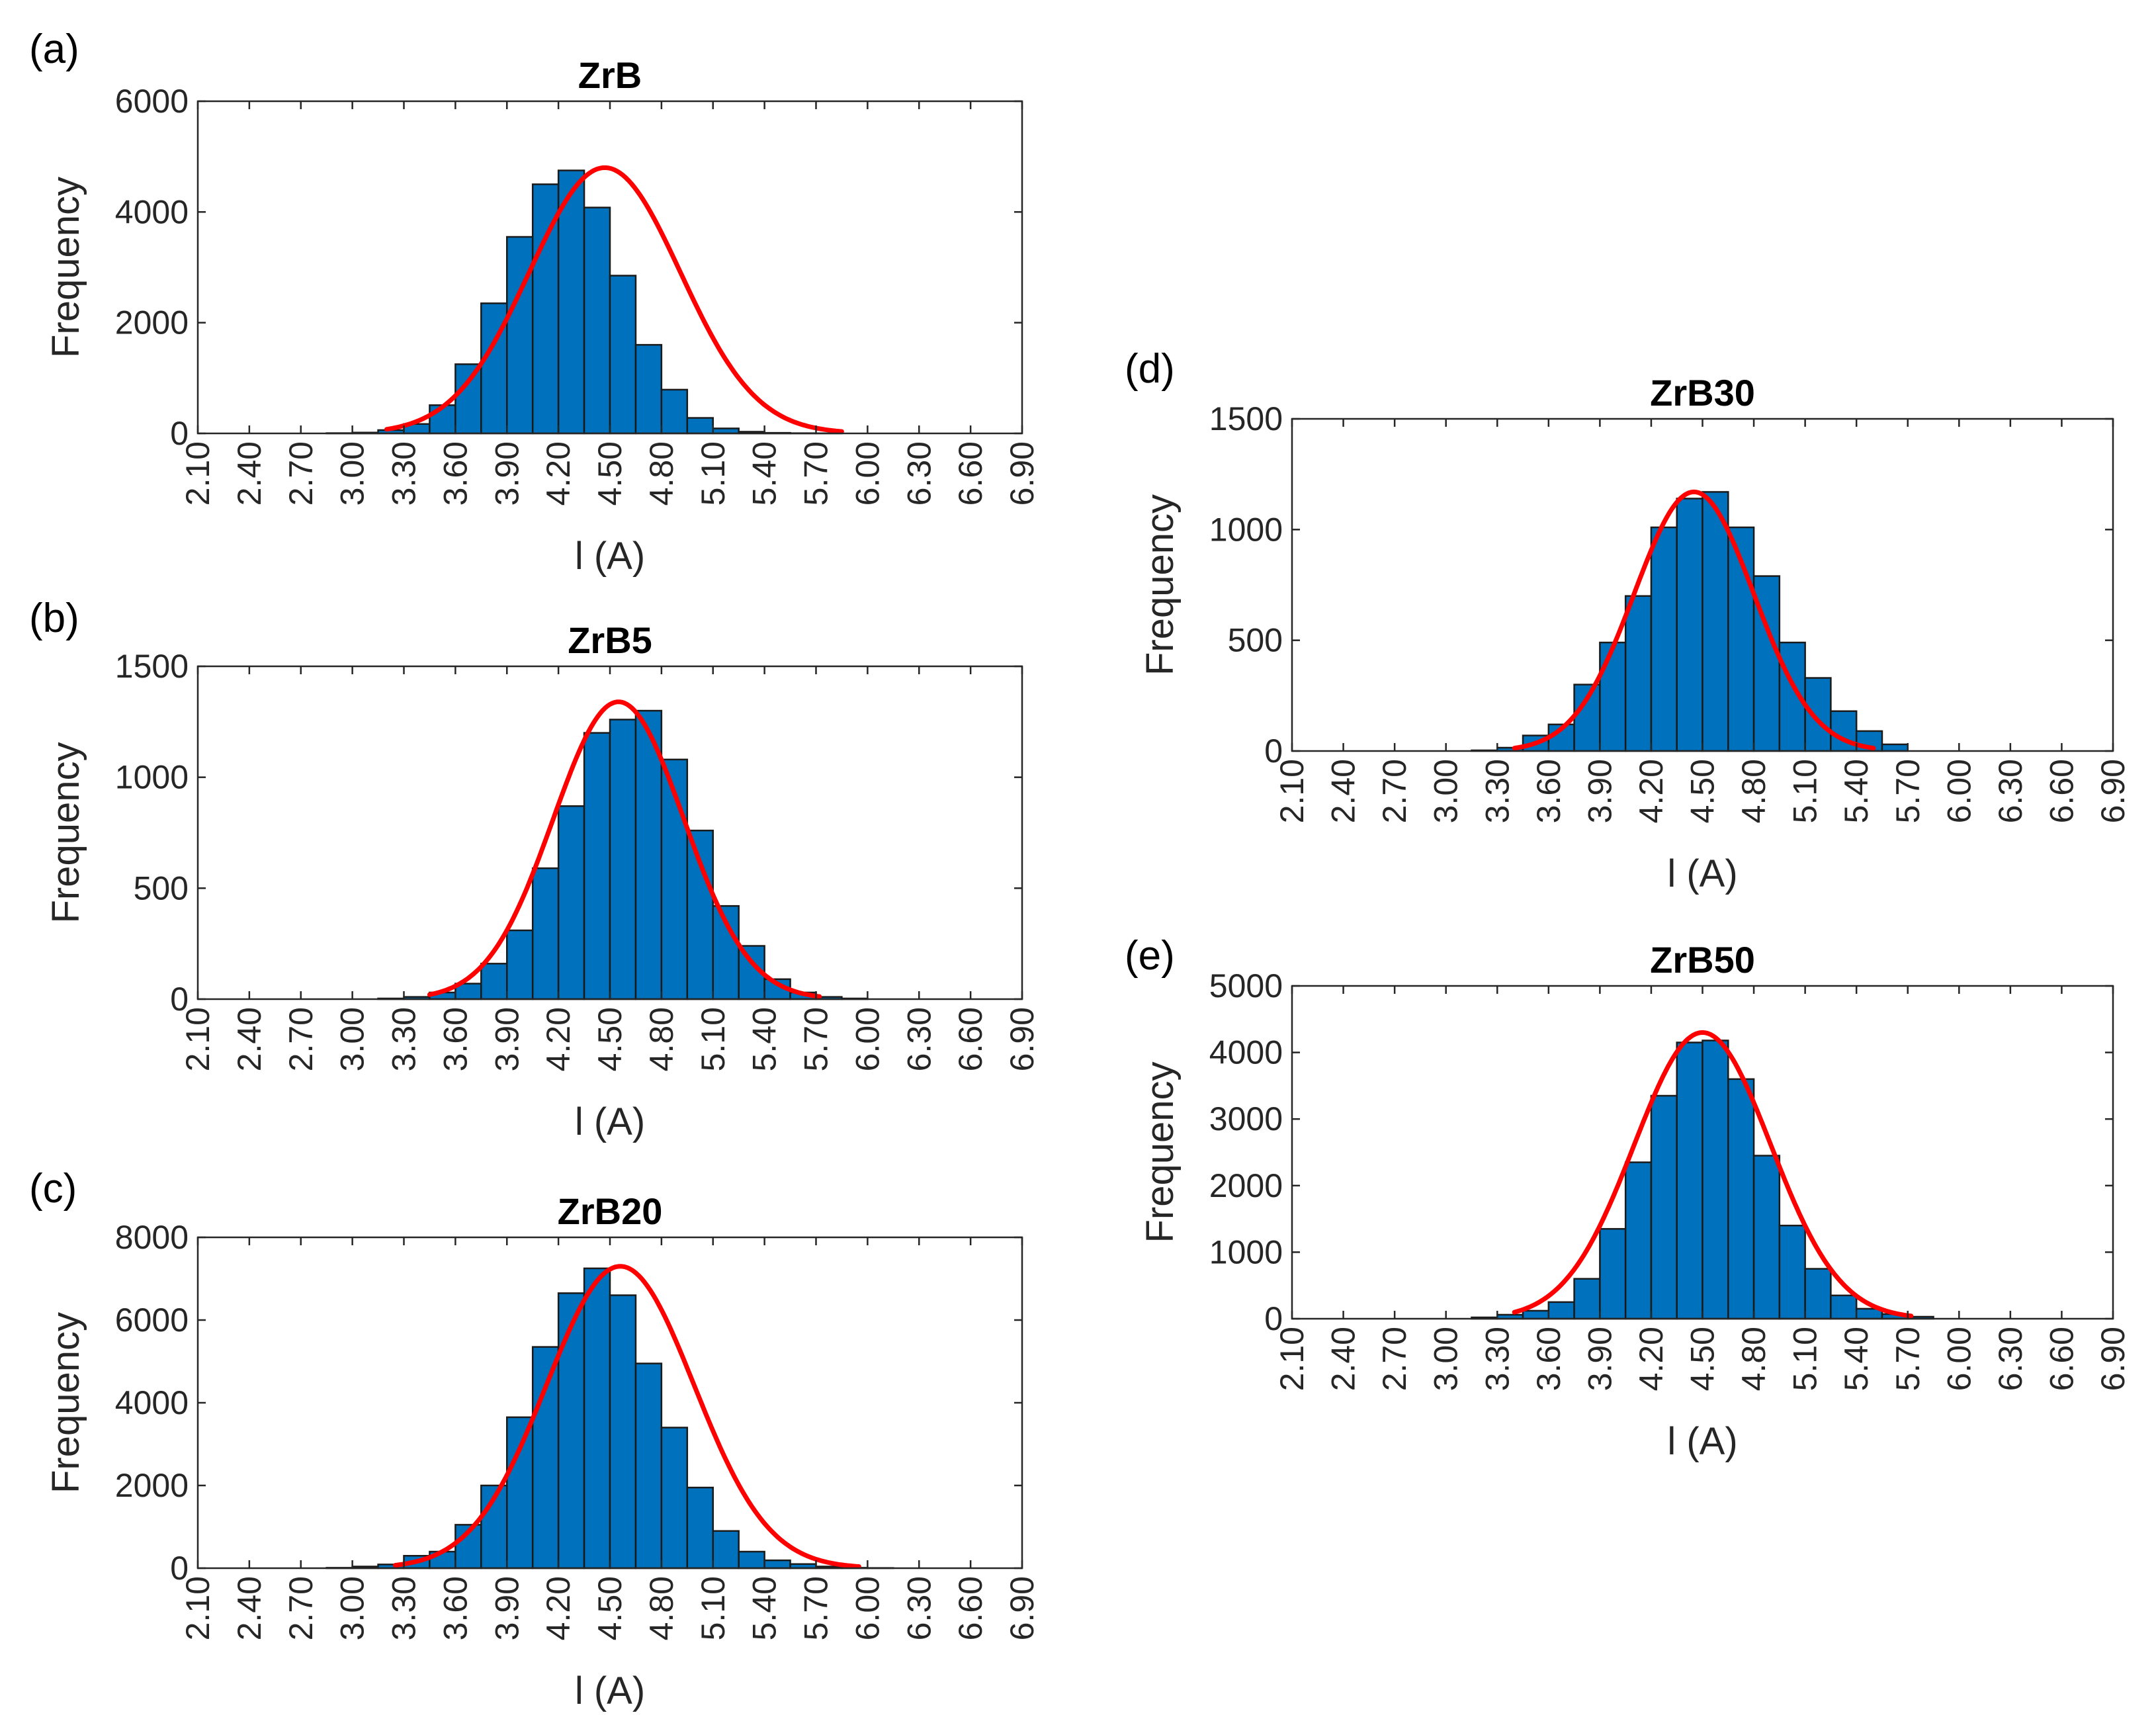 This screenshot has width=2156, height=1725. What do you see at coordinates (610, 640) in the screenshot?
I see `chart-title: ZrB5` at bounding box center [610, 640].